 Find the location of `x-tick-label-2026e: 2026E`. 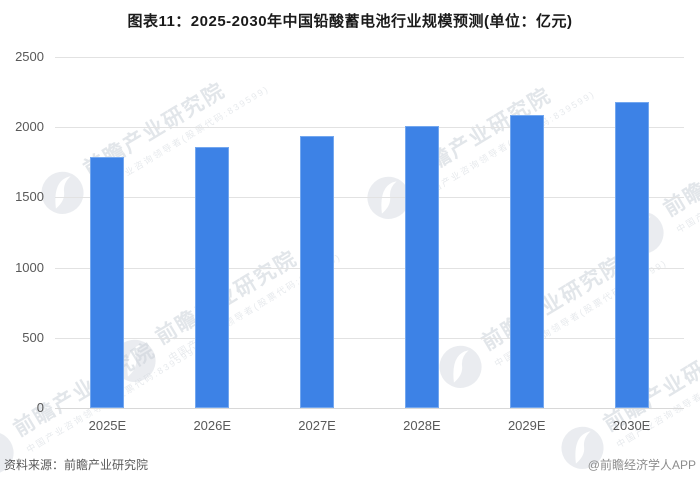

x-tick-label-2026e: 2026E is located at coordinates (212, 425).